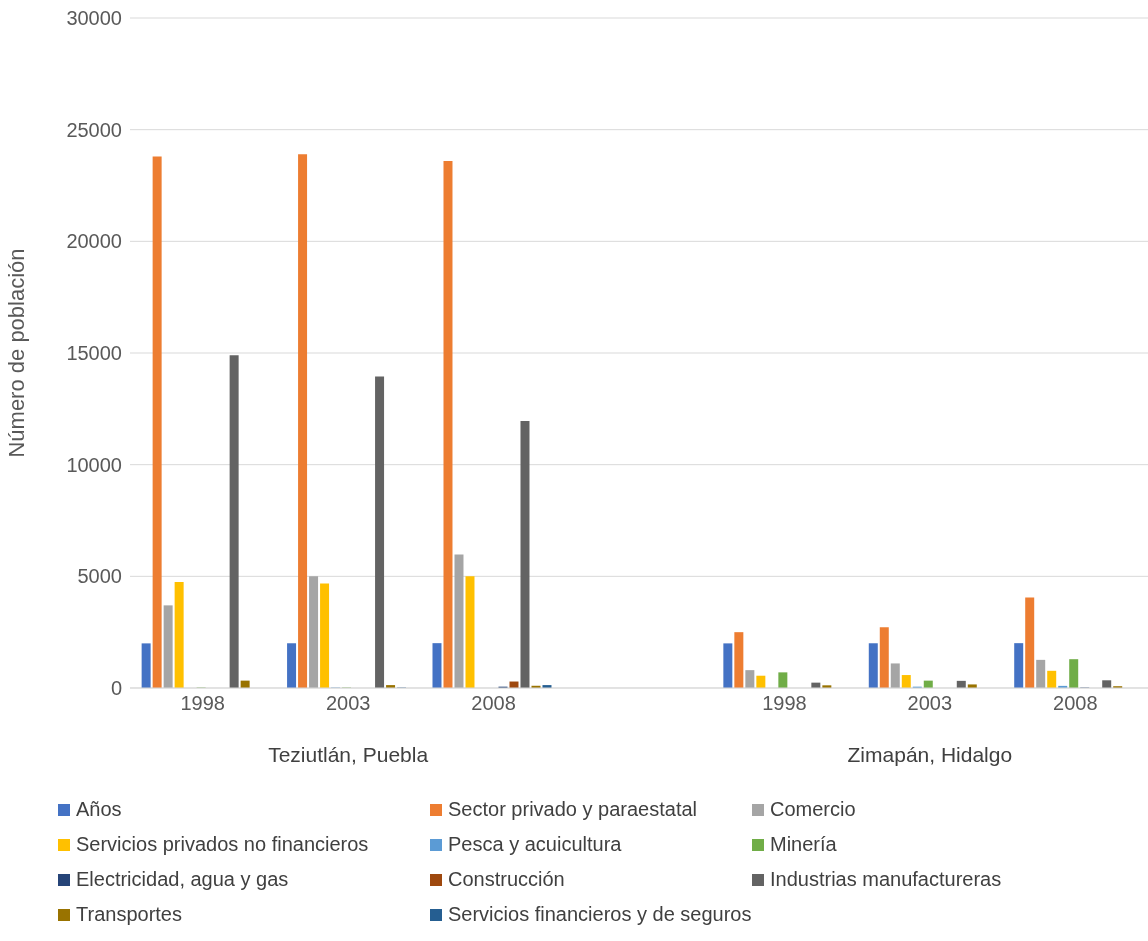  I want to click on text: Teziutlán, Puebla, so click(348, 755).